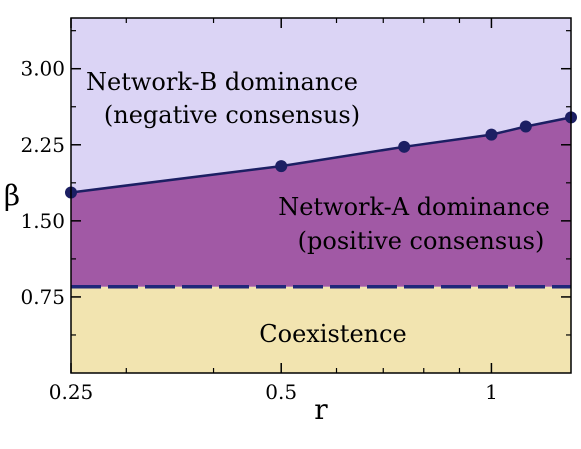 Image resolution: width=581 pixels, height=449 pixels. I want to click on region-a-label-line1: Network-A dominance, so click(414, 207).